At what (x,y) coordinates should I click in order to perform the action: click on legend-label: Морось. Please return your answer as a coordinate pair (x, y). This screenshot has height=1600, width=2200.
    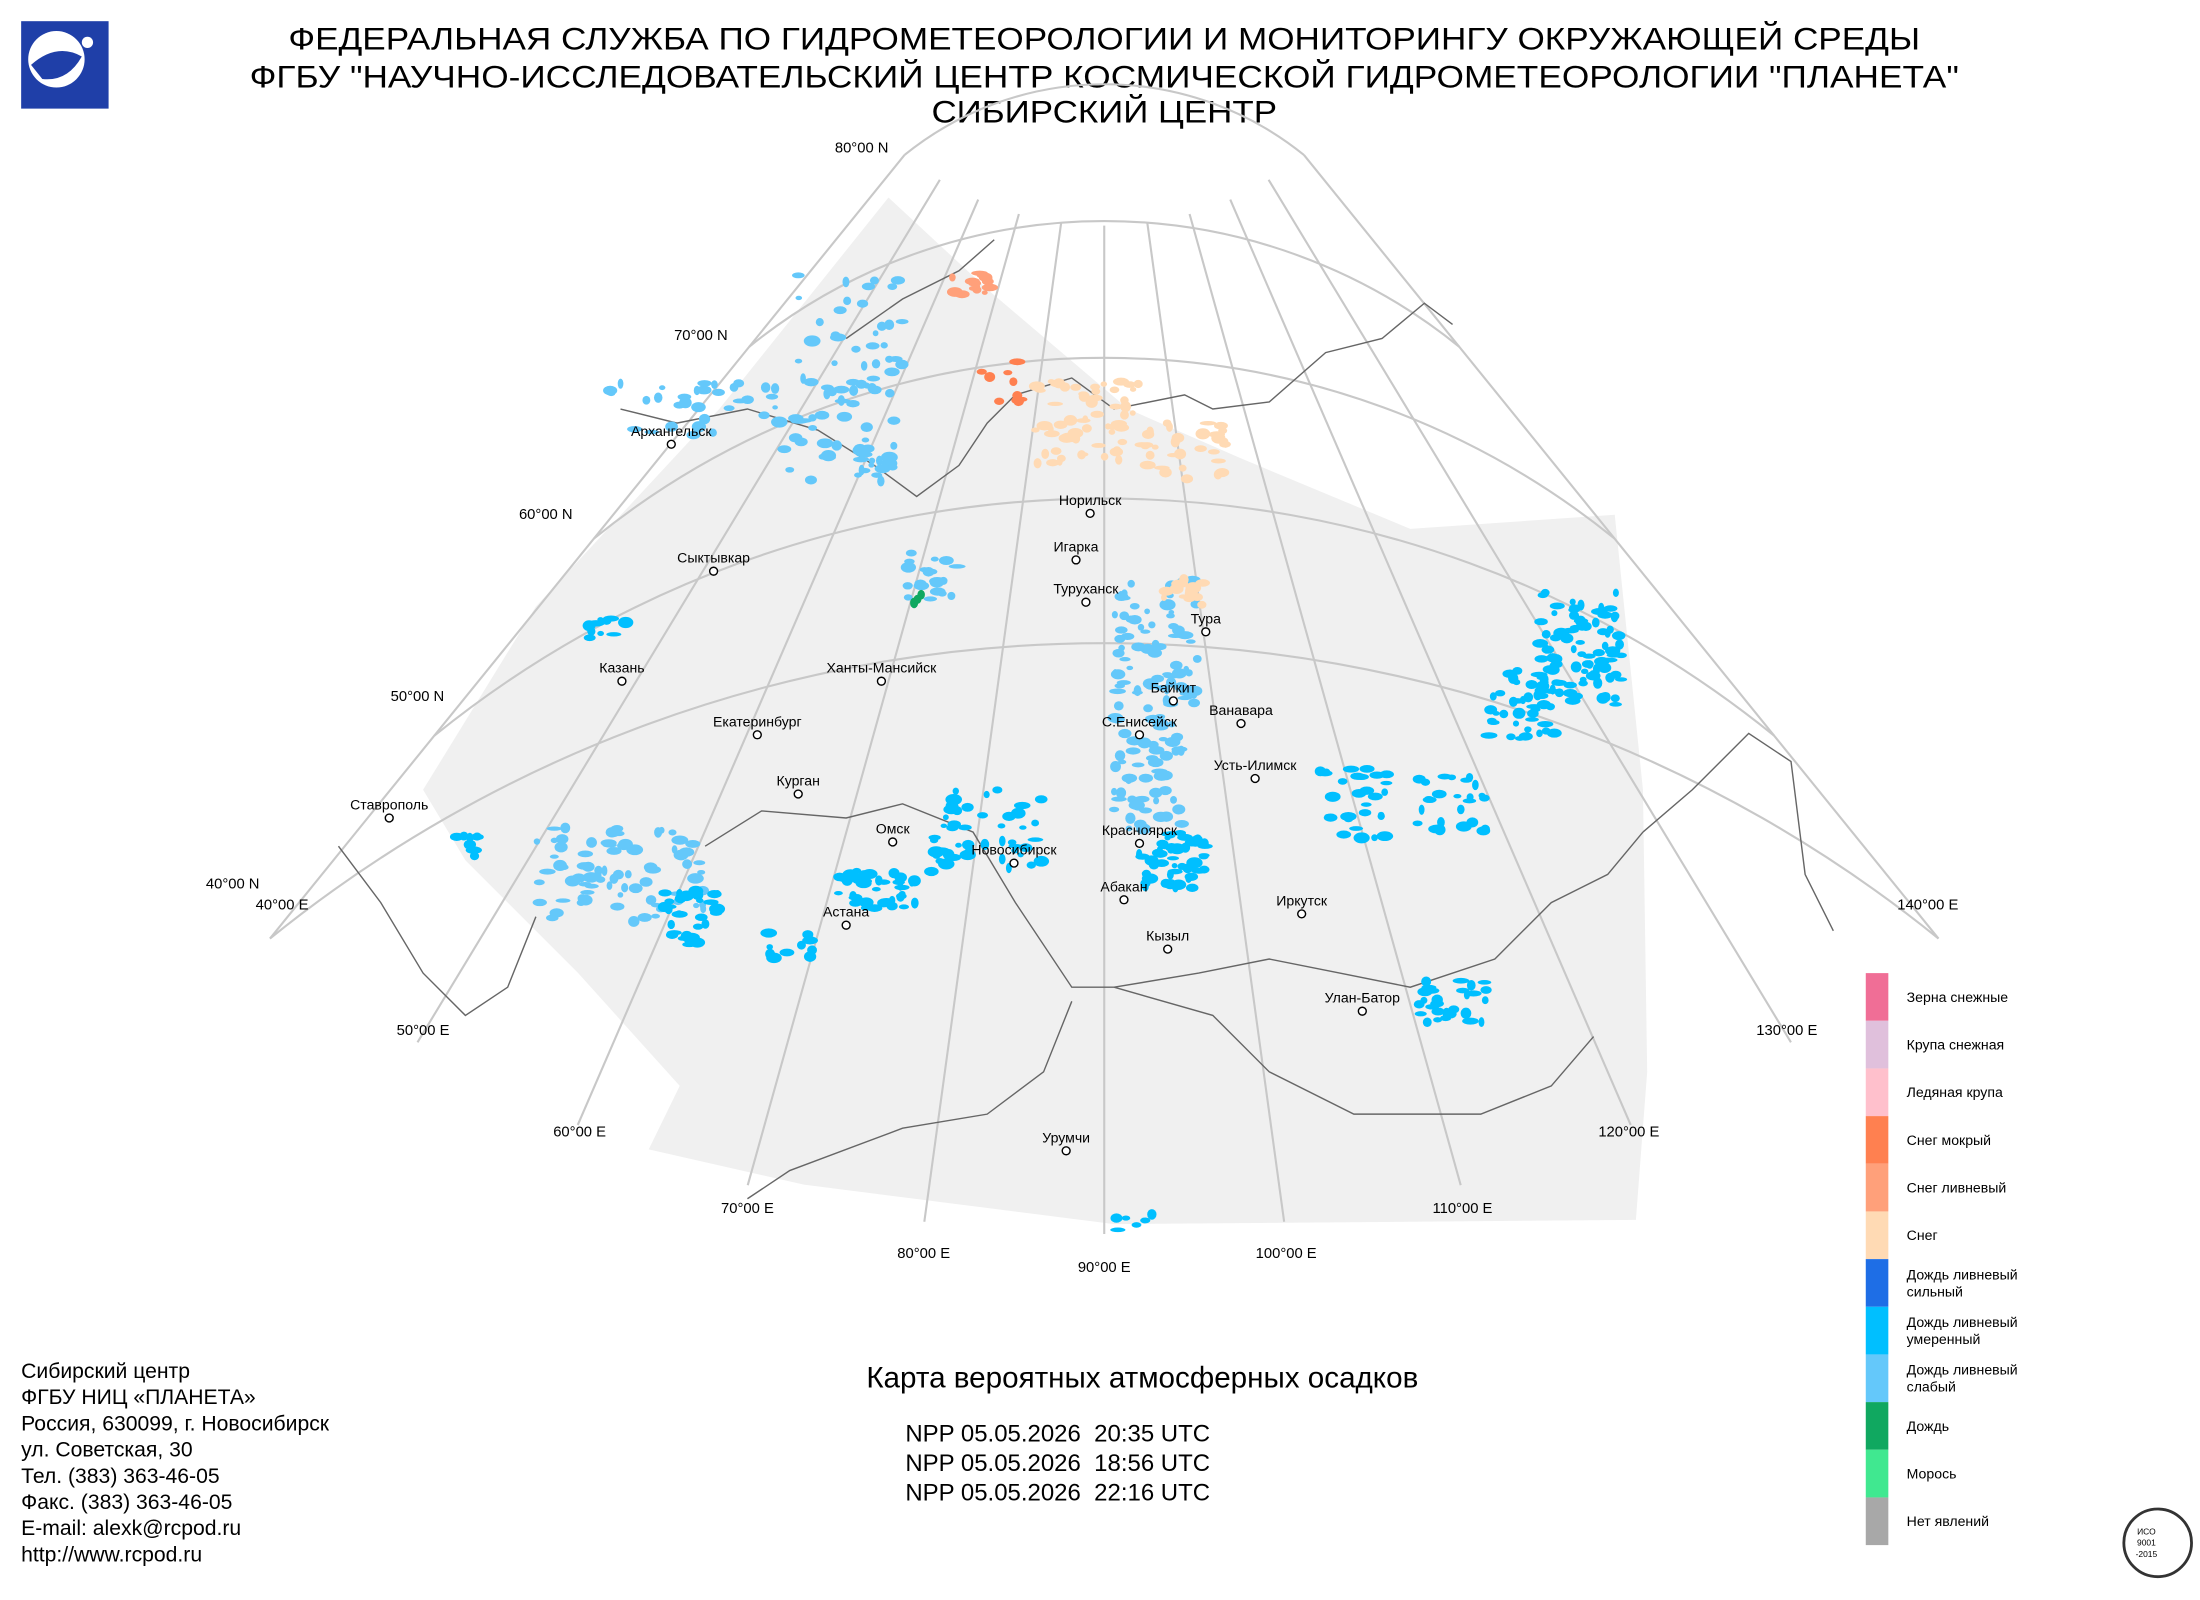
    Looking at the image, I should click on (1932, 1474).